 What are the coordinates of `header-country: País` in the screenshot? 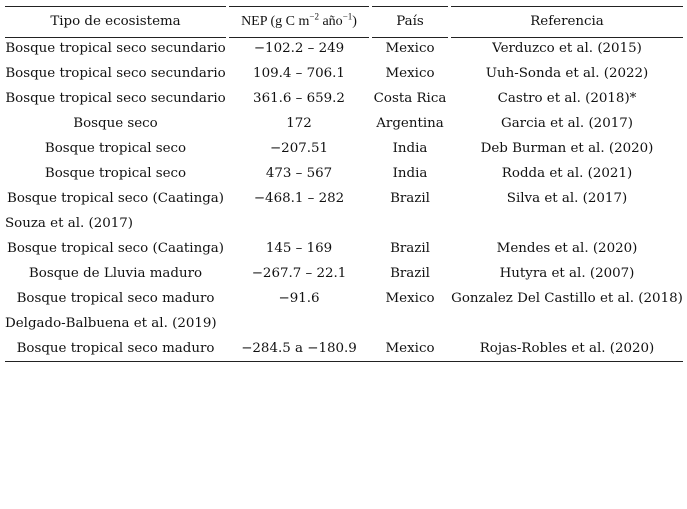 It's located at (410, 21).